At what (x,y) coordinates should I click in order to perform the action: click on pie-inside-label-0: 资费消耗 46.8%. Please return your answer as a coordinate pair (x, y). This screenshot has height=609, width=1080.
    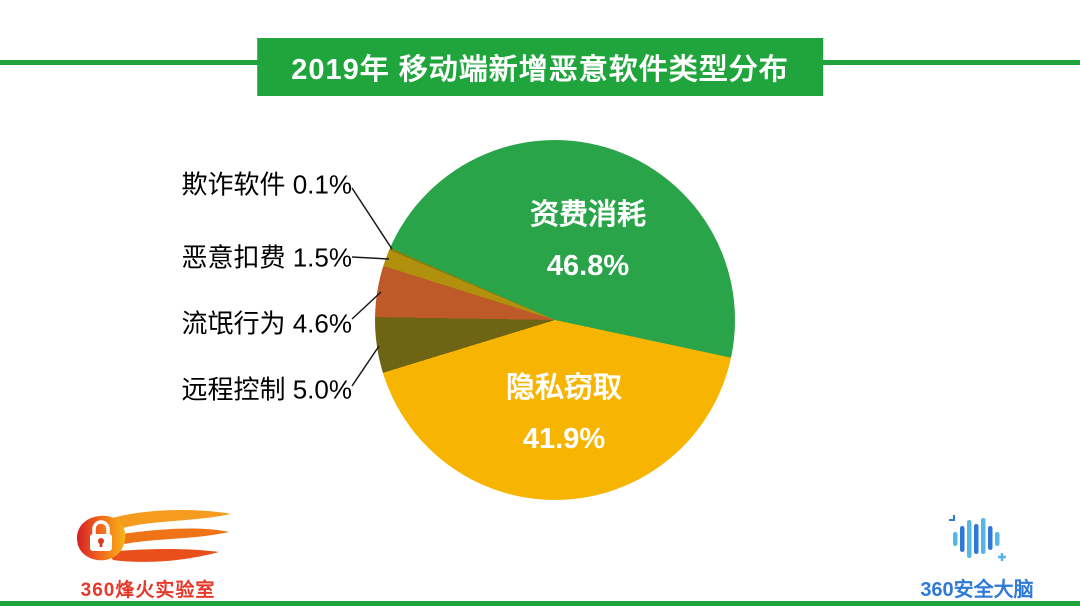
    Looking at the image, I should click on (588, 240).